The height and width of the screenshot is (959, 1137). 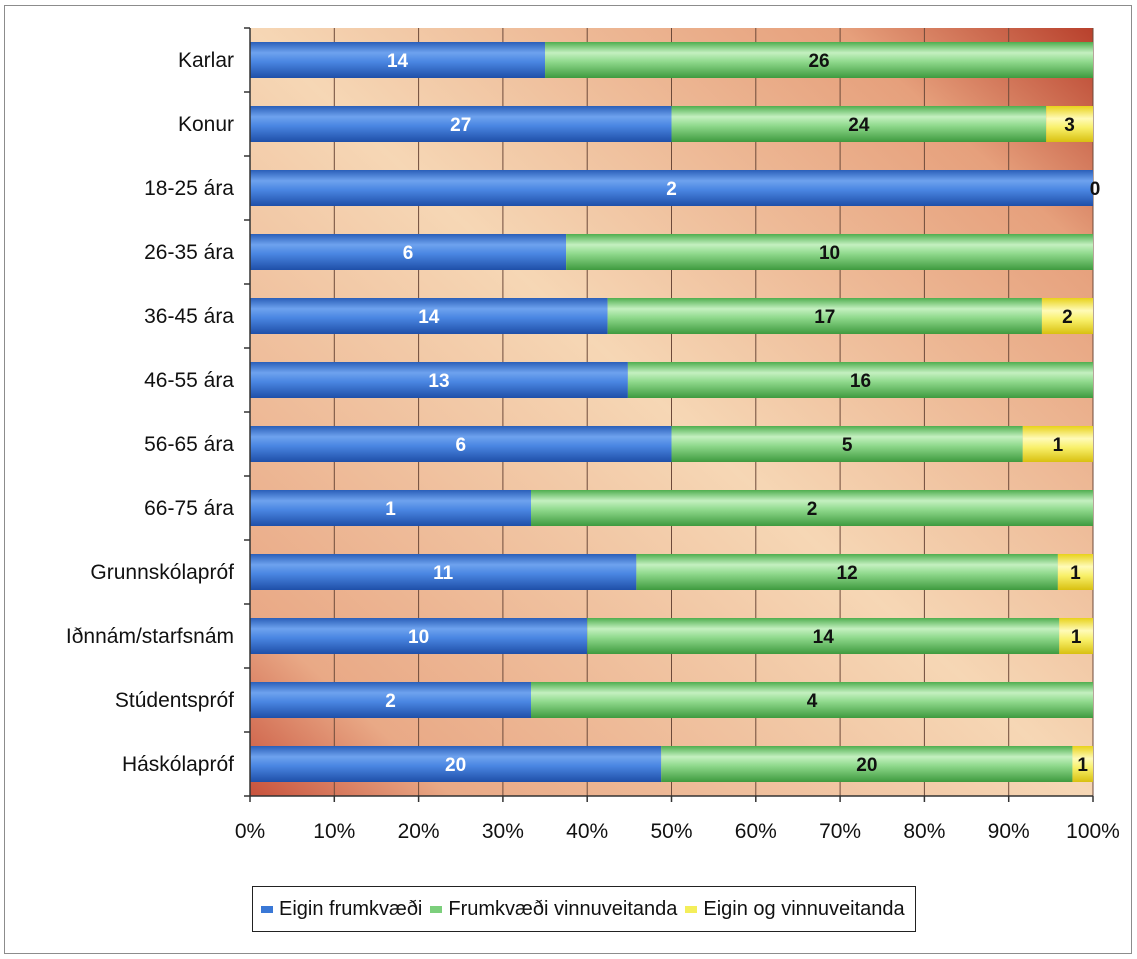 I want to click on data-label: 12, so click(x=847, y=573).